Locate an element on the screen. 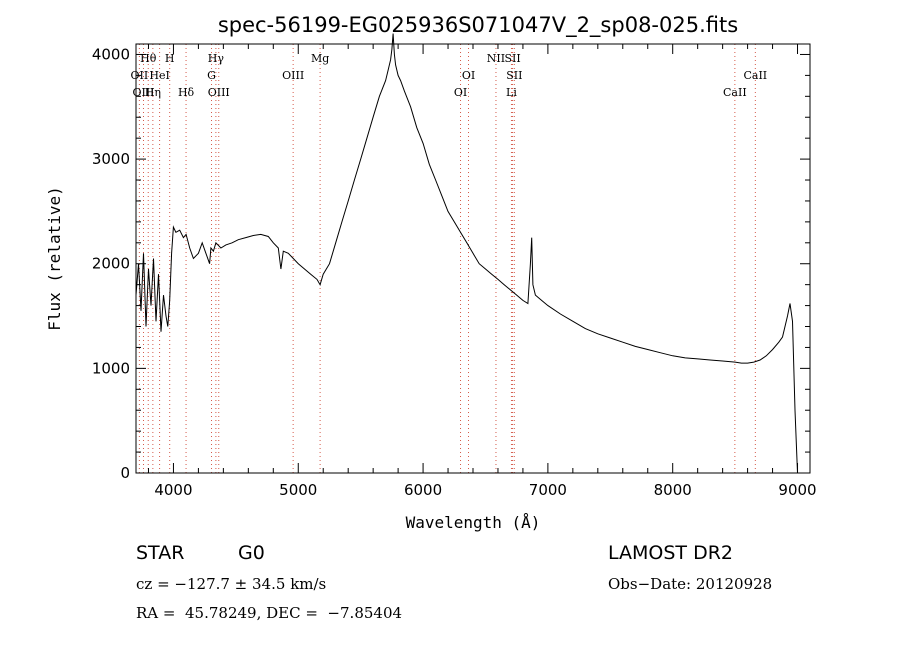  line-label: NII is located at coordinates (496, 58).